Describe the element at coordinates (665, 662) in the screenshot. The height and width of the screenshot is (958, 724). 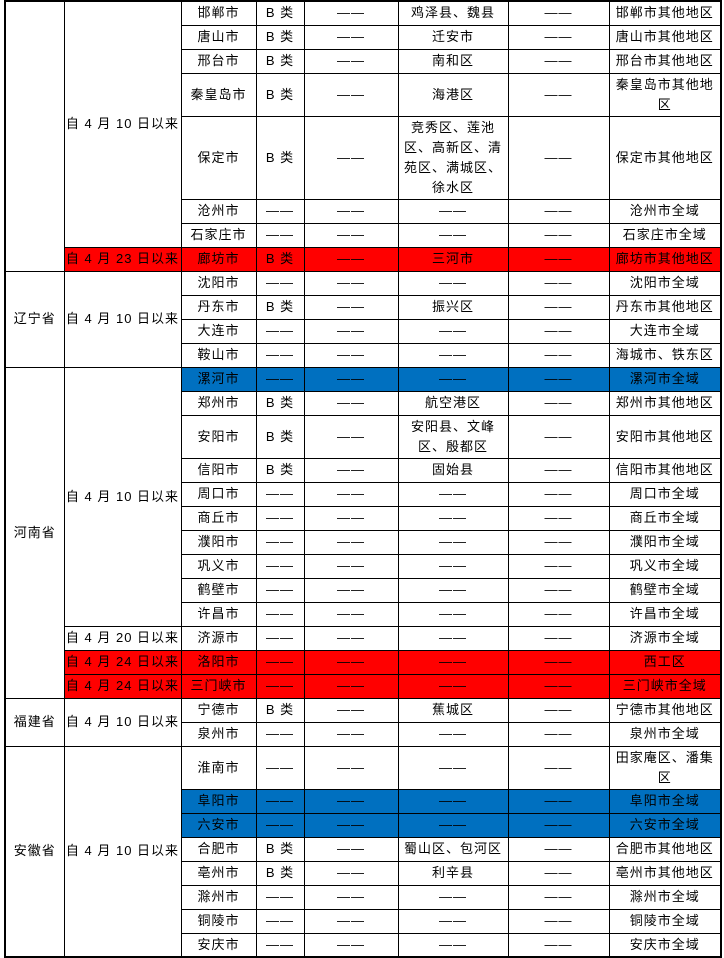
I see `cell-region: 西工区` at that location.